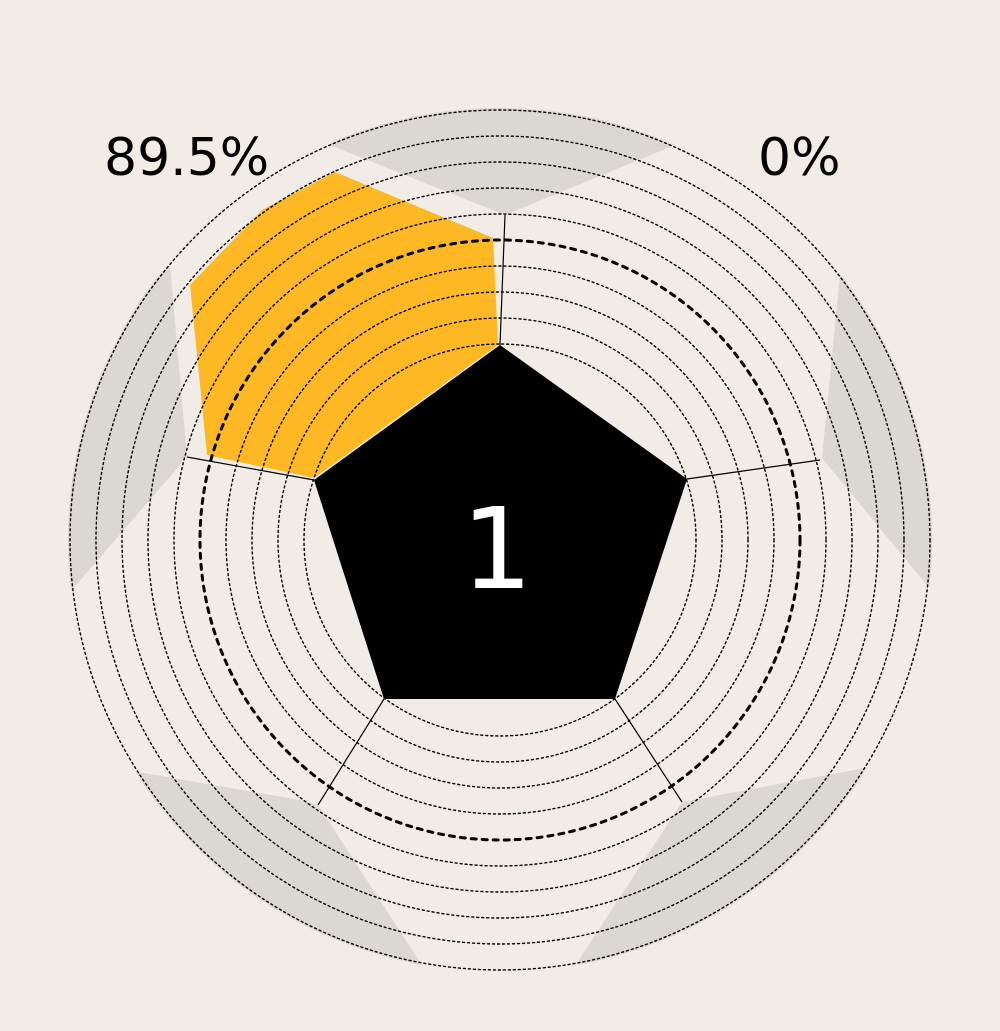  What do you see at coordinates (877, 435) in the screenshot?
I see `patch-right` at bounding box center [877, 435].